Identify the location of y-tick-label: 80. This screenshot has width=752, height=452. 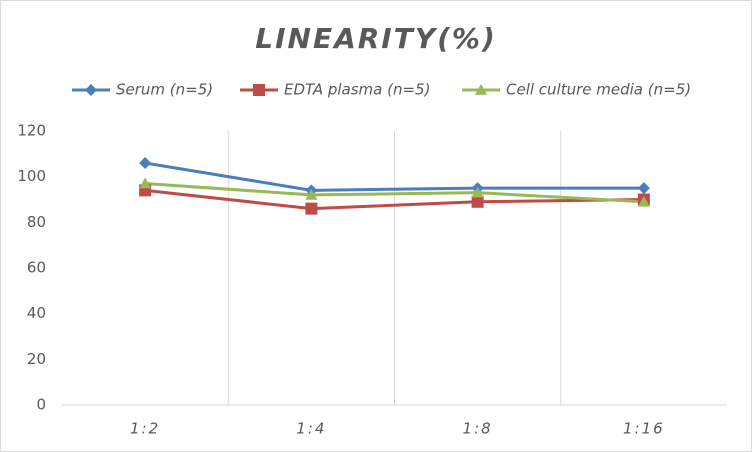
(36, 222).